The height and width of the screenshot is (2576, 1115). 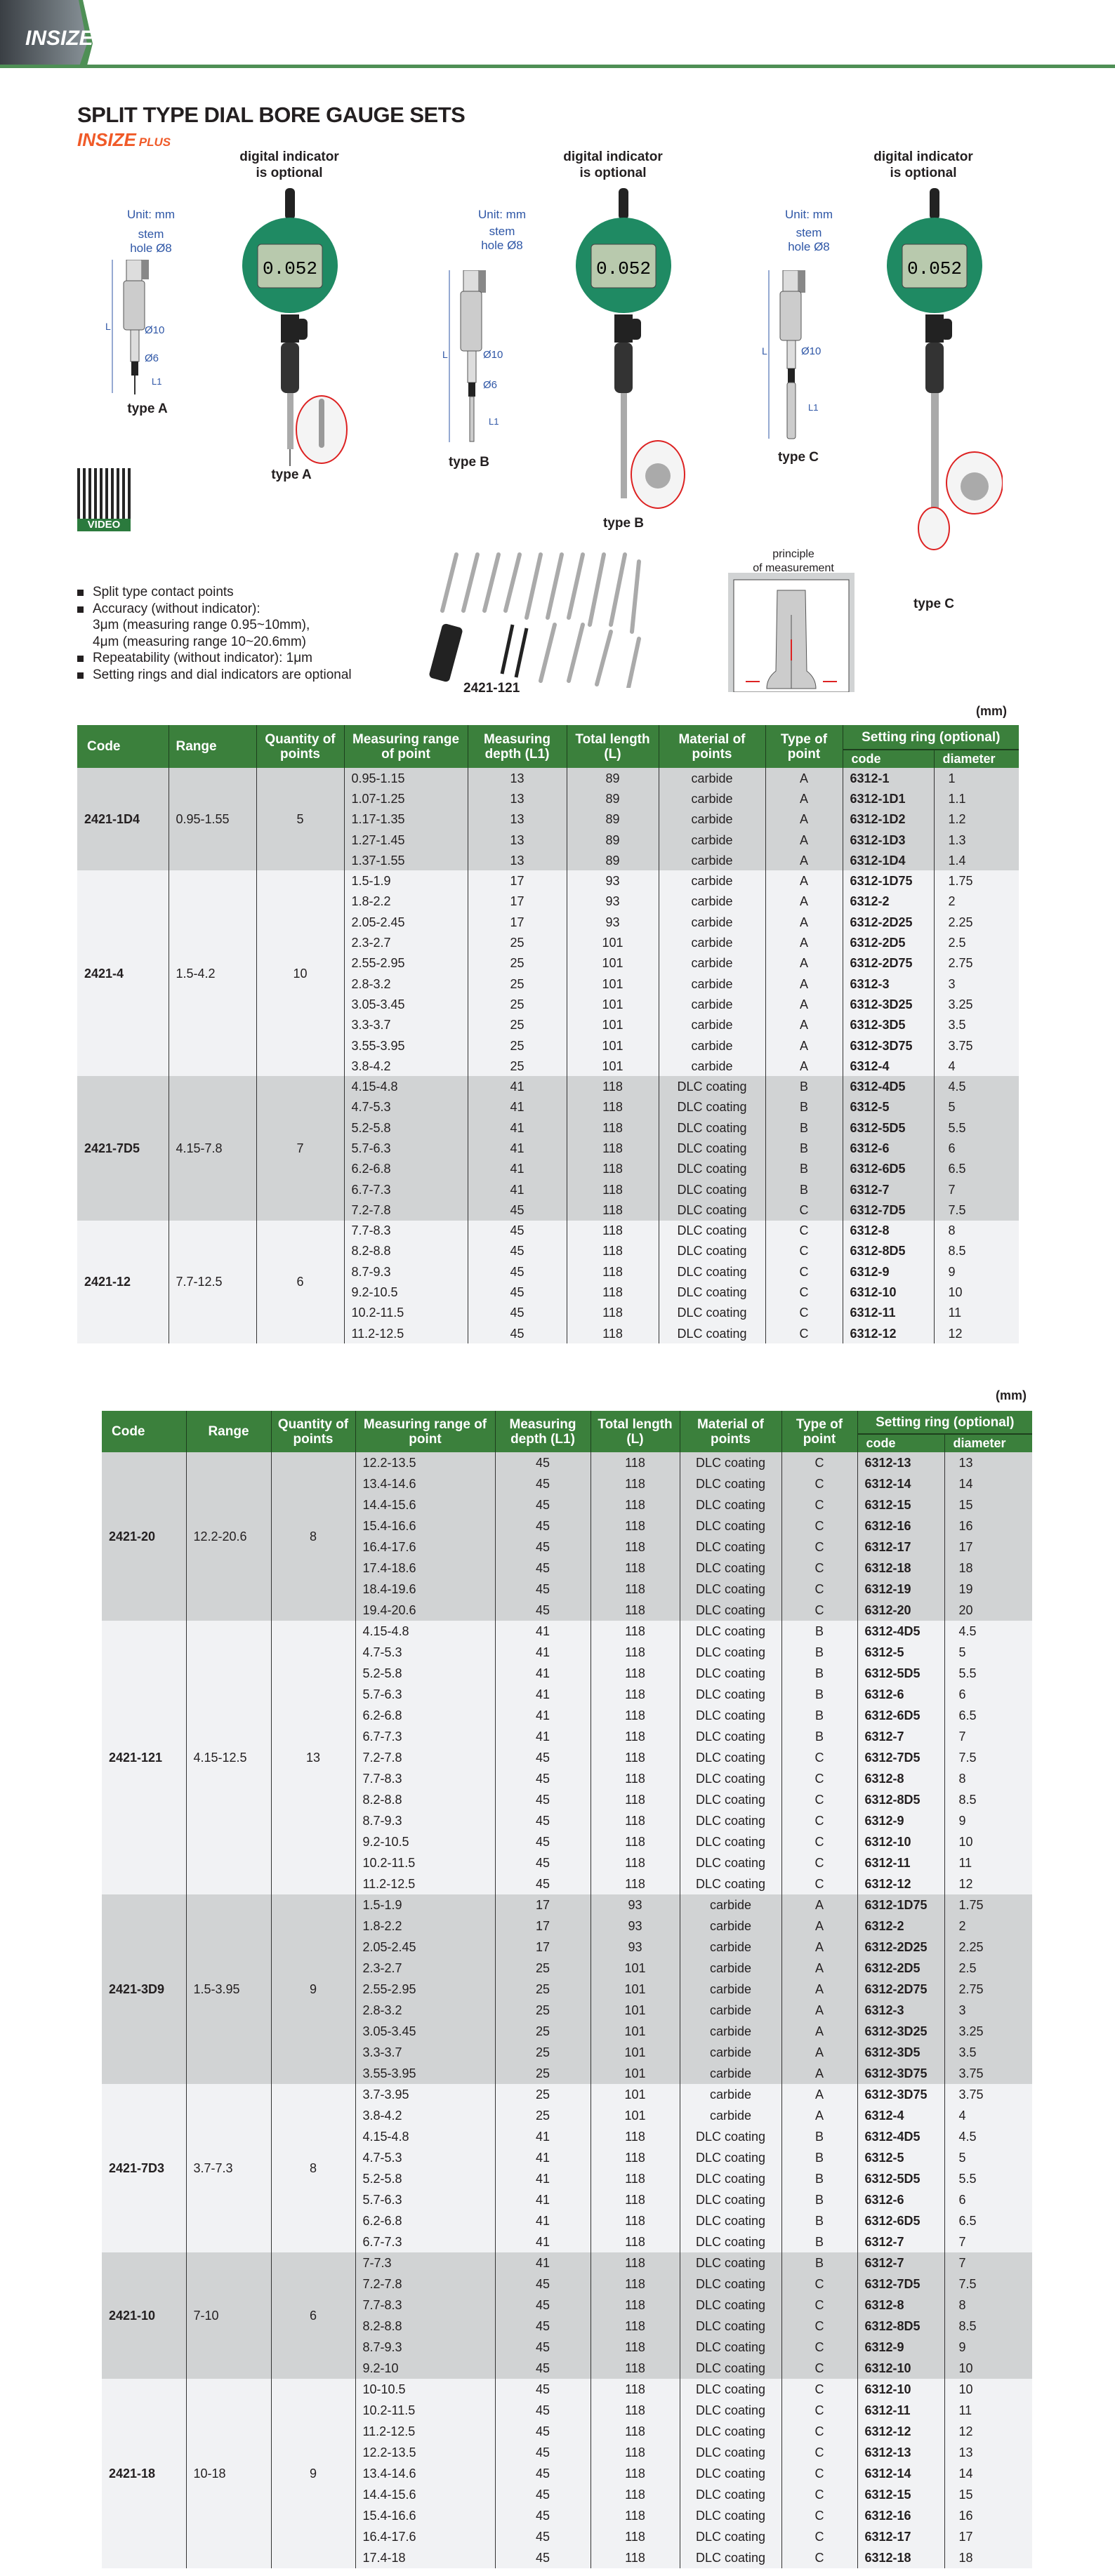 I want to click on table-row: 1.37-1.55 13 89 carbide A 6312-1D4 1.4, so click(x=548, y=860).